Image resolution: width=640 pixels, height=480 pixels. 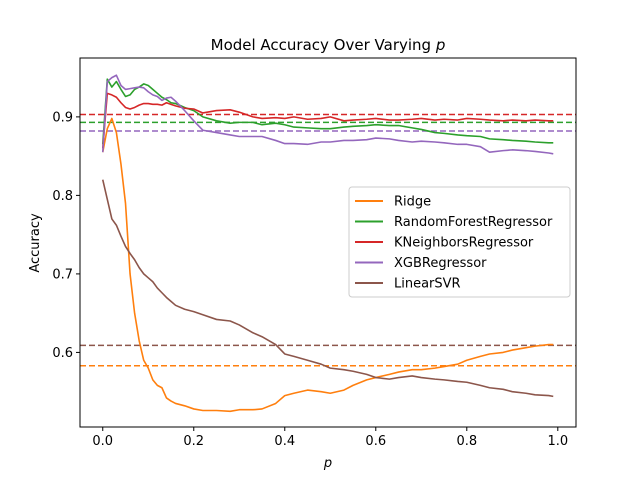 What do you see at coordinates (375, 441) in the screenshot?
I see `x-tick-label: 0.6` at bounding box center [375, 441].